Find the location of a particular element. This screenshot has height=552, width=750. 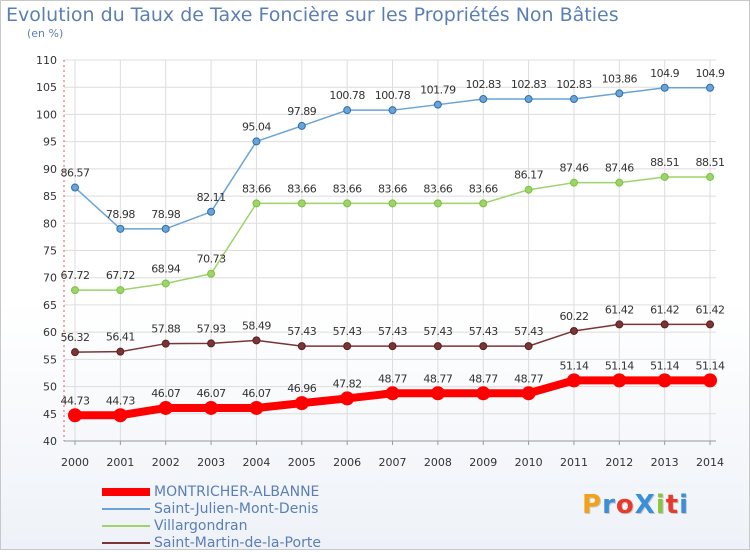

legend-item: Villargondran is located at coordinates (252, 526).